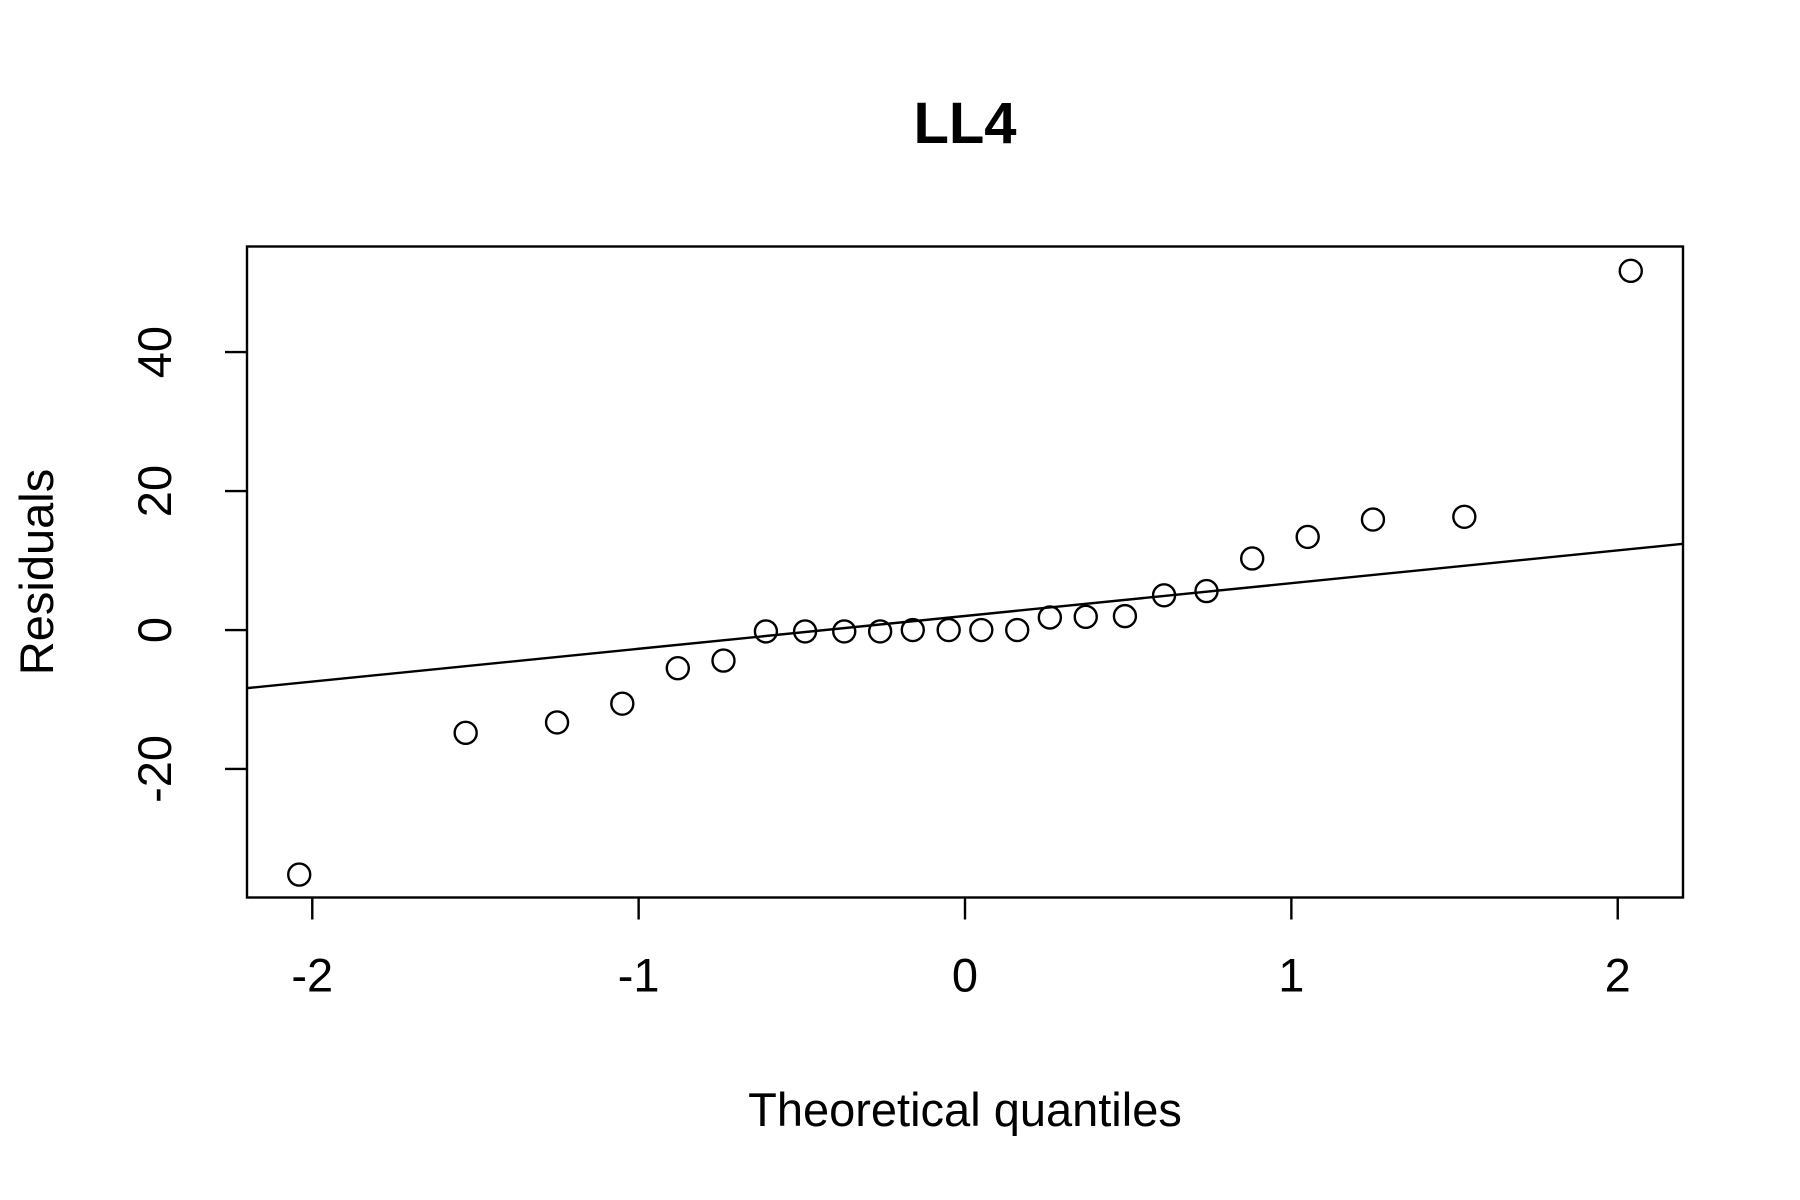 The height and width of the screenshot is (1200, 1800). Describe the element at coordinates (312, 975) in the screenshot. I see `x-tick-label: -2` at that location.